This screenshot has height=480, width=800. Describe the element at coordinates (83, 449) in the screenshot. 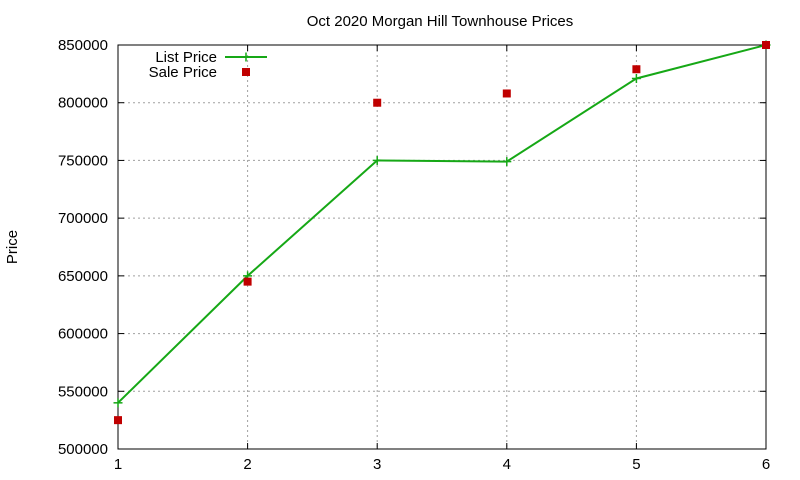

I see `y-tick-label: 500000` at that location.